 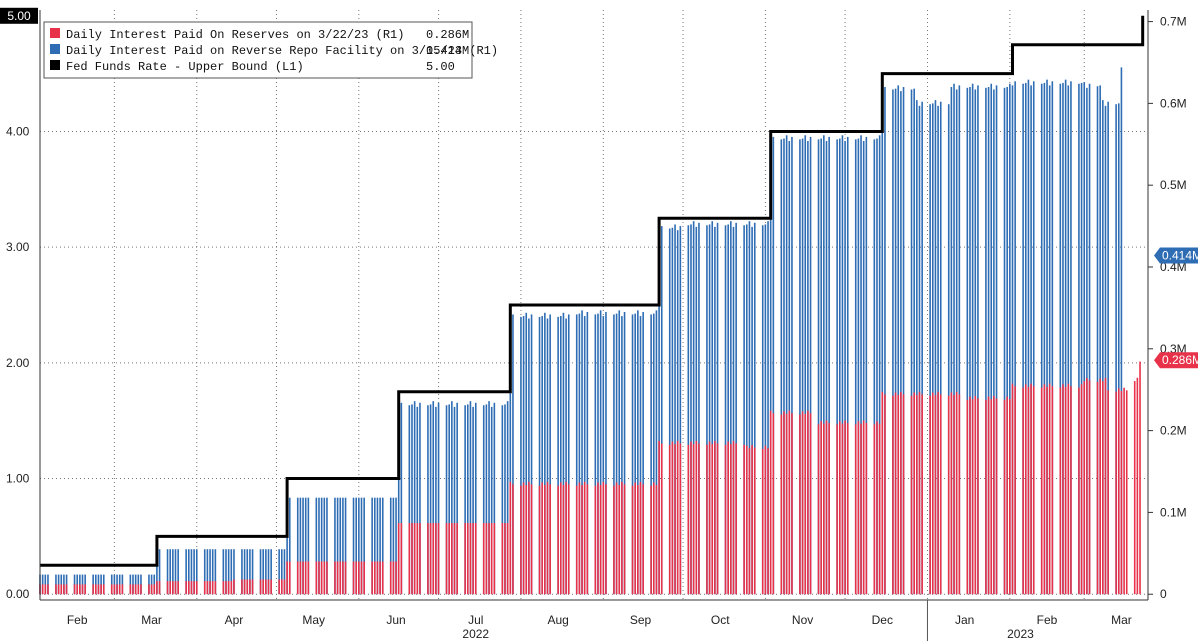 What do you see at coordinates (18, 479) in the screenshot?
I see `left-axis-tick-label: 1.00` at bounding box center [18, 479].